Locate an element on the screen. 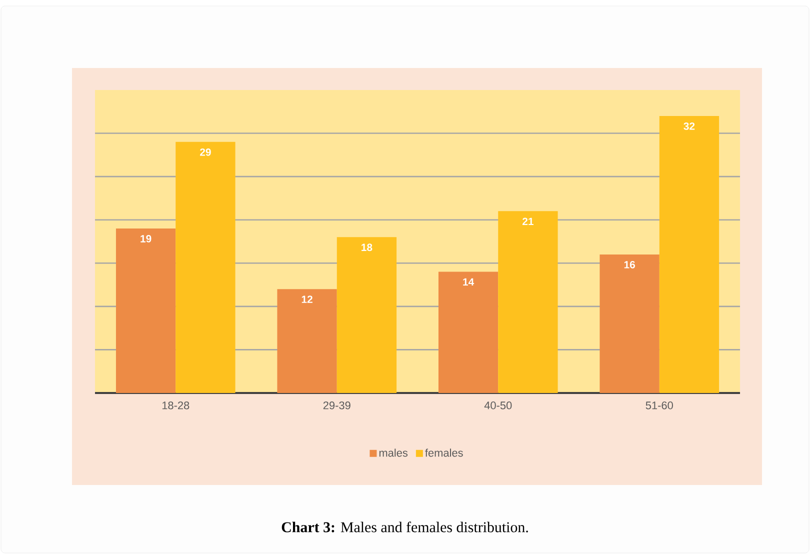 The height and width of the screenshot is (554, 810). data-label: 14 is located at coordinates (468, 282).